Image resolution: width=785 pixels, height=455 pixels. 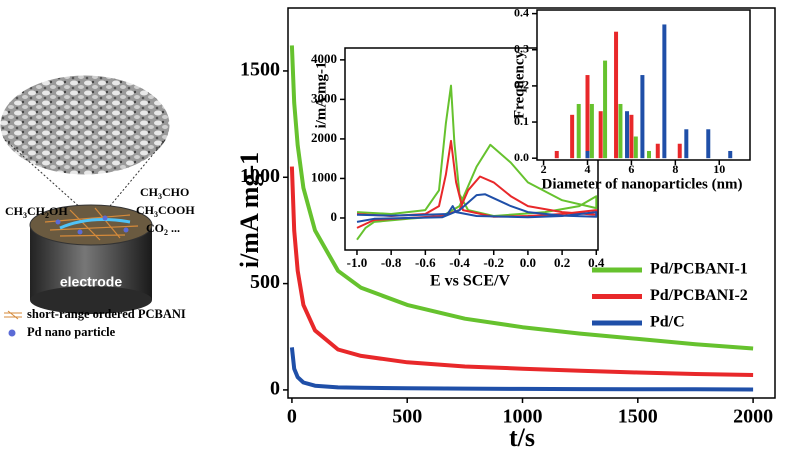 I want to click on y-tick-label: 0.2, so click(x=521, y=85).